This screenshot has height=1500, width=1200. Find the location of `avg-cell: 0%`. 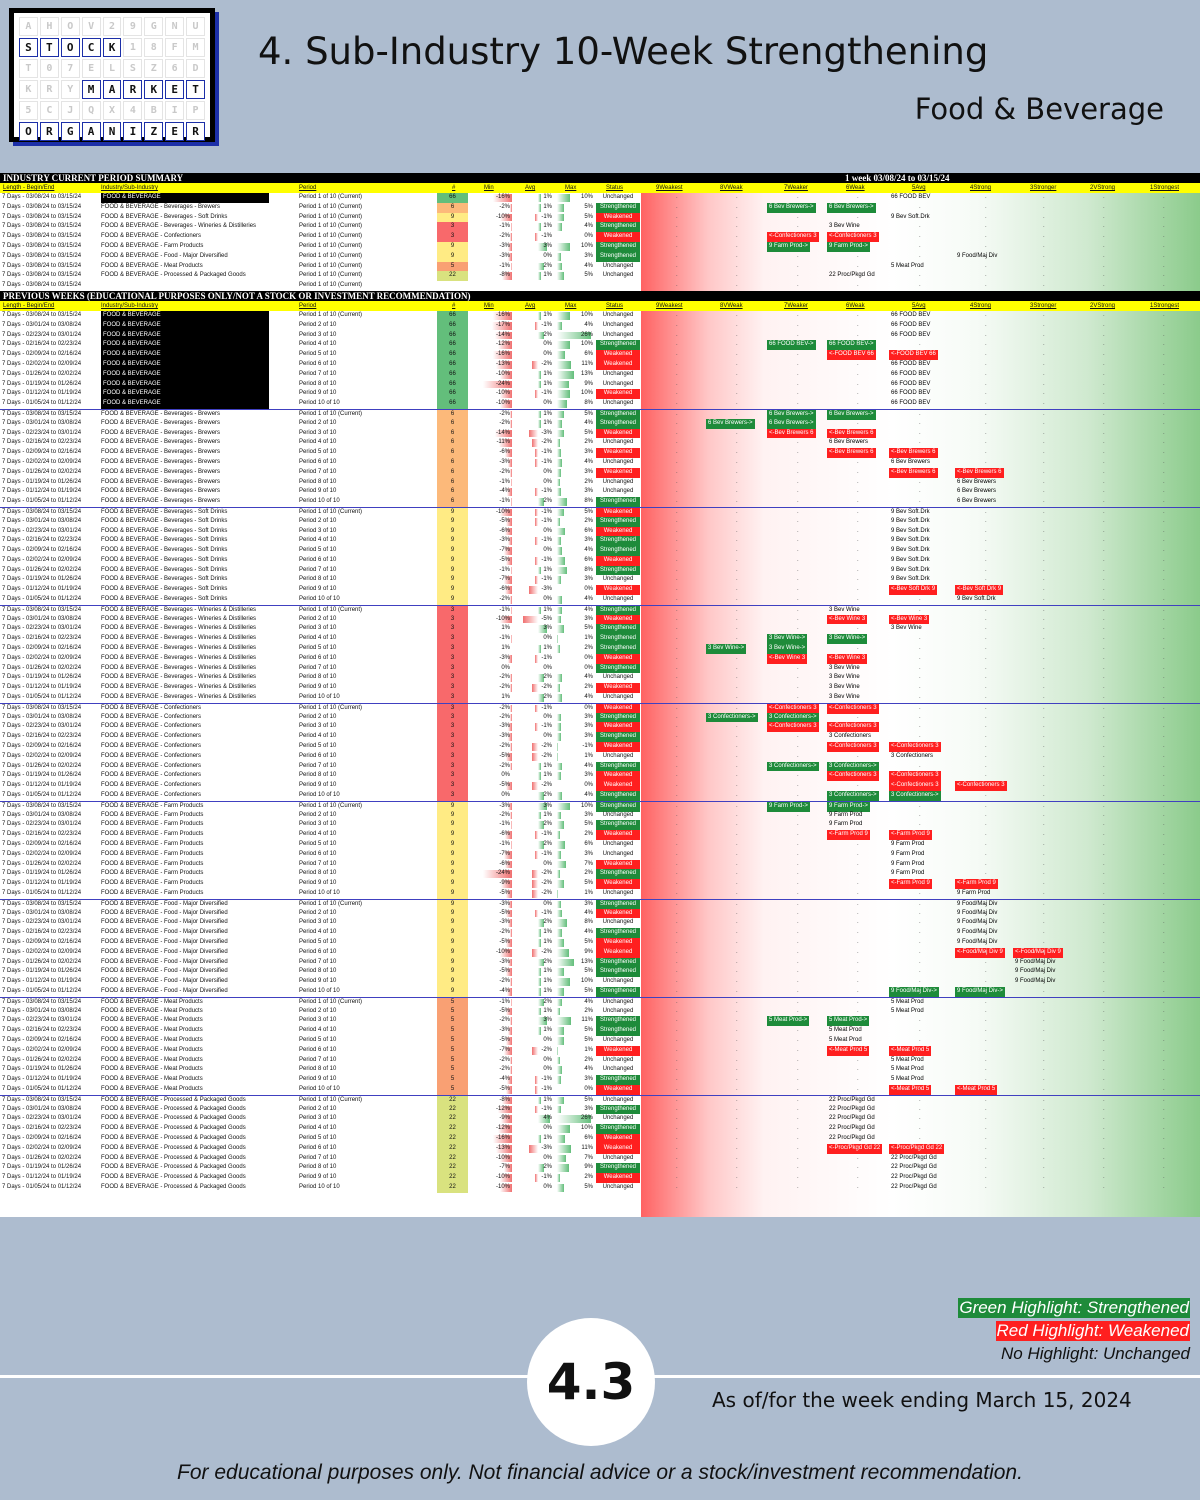

avg-cell: 0% is located at coordinates (535, 551).